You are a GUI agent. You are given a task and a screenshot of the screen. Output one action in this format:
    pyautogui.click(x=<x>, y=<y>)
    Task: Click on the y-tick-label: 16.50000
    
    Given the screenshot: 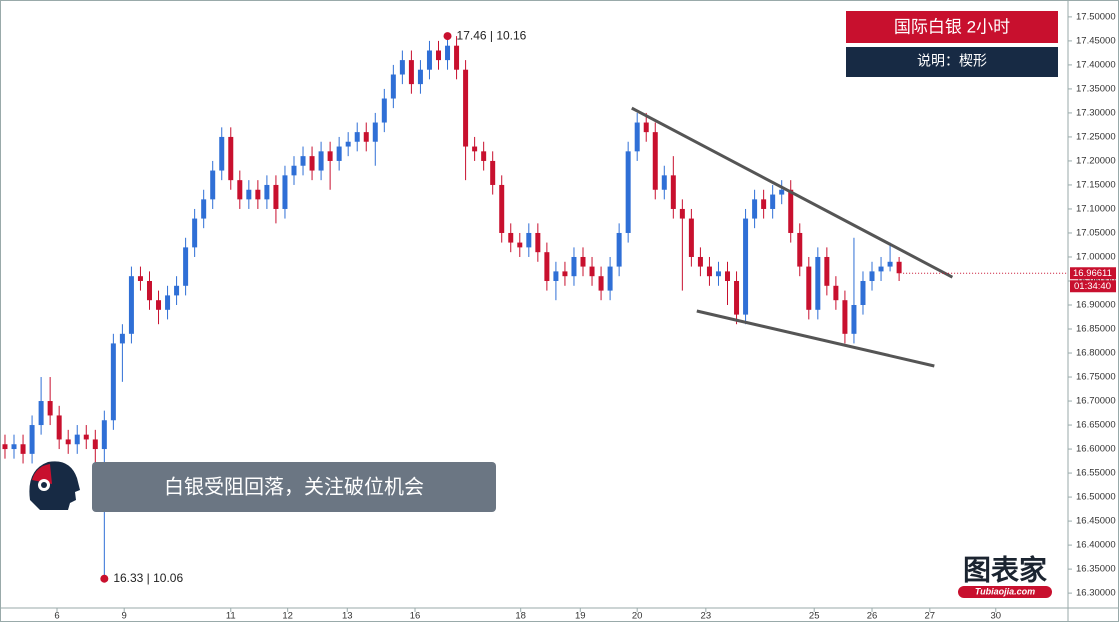 What is the action you would take?
    pyautogui.click(x=1096, y=497)
    